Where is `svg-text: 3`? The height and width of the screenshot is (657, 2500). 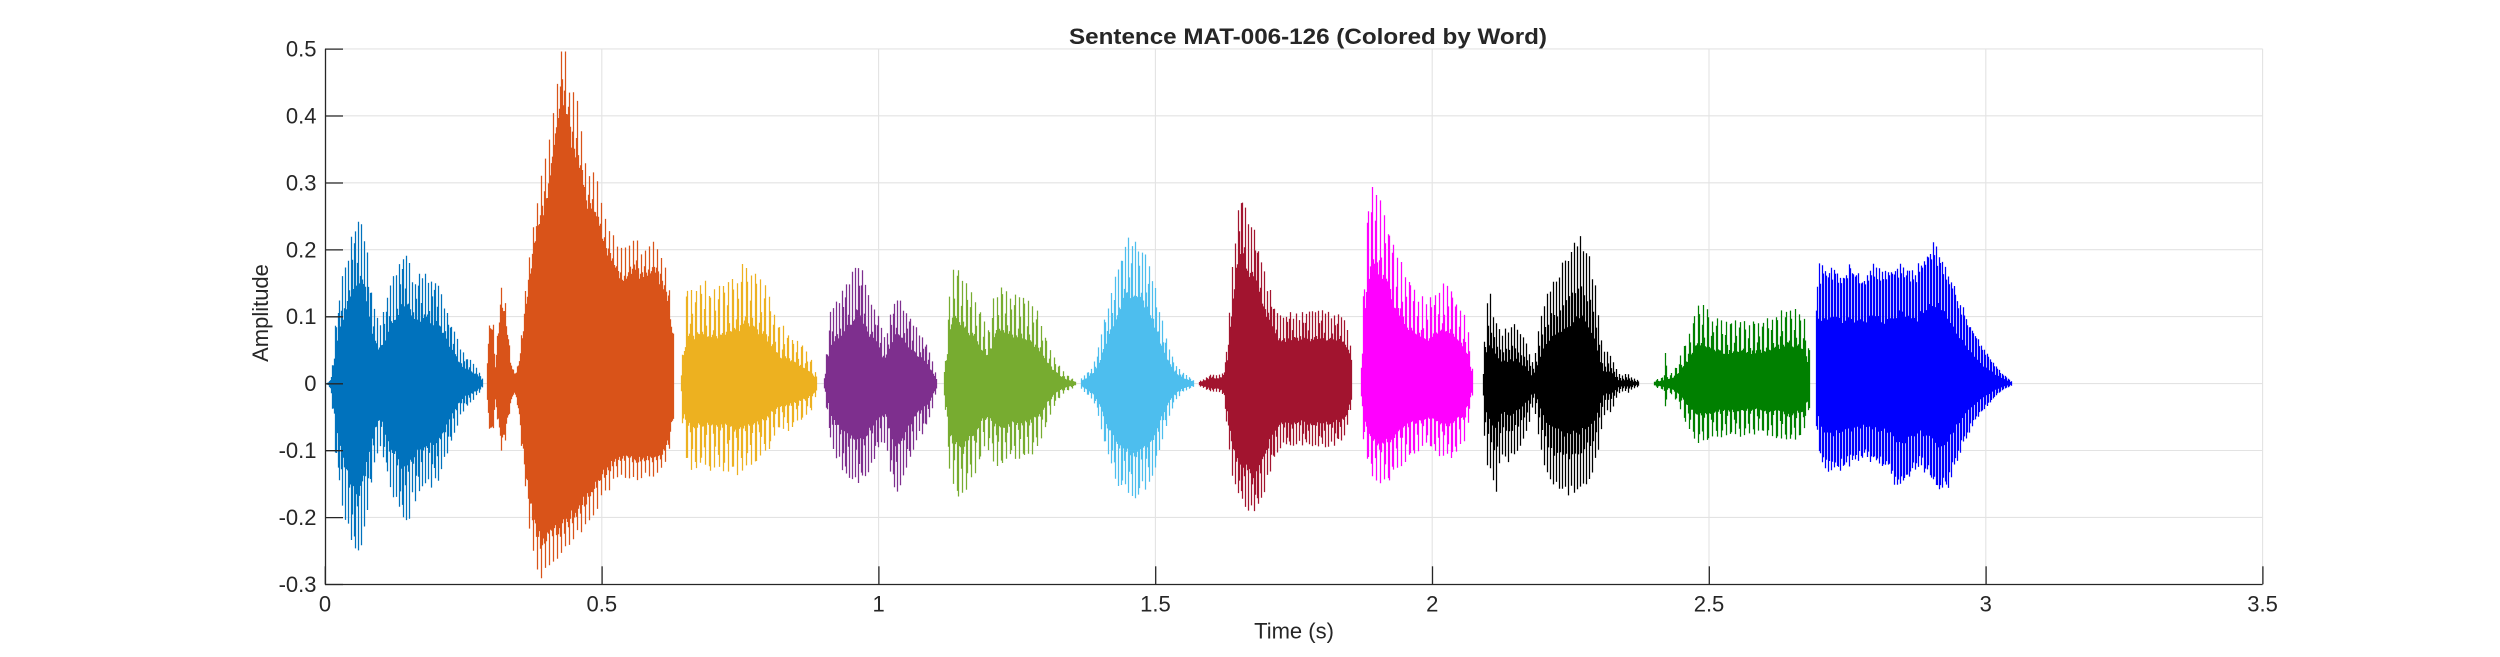
svg-text: 3 is located at coordinates (1986, 604).